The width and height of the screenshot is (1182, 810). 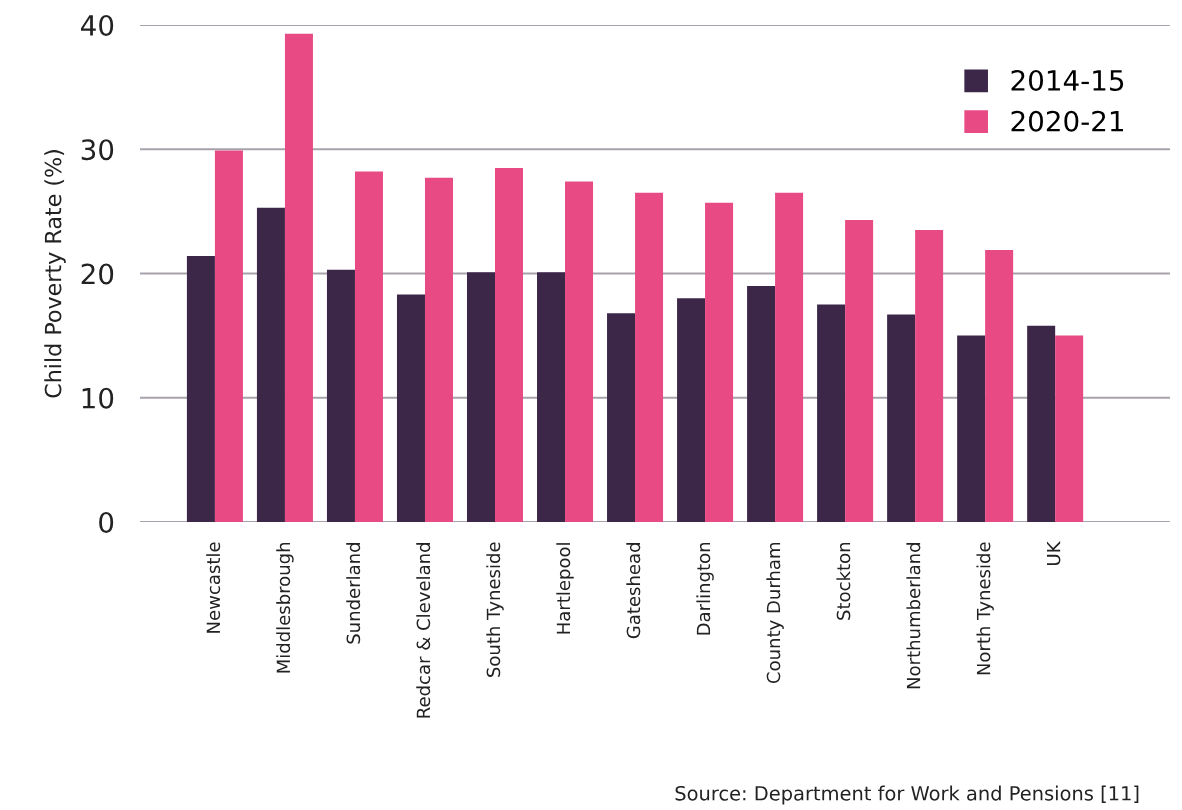 I want to click on x-tick-label: Middlesbrough, so click(x=285, y=607).